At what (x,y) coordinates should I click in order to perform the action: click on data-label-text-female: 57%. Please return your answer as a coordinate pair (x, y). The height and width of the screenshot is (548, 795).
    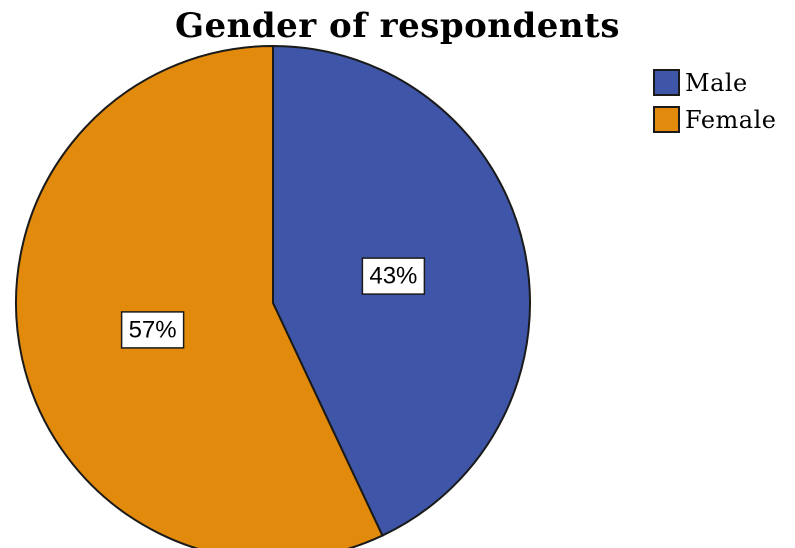
    Looking at the image, I should click on (153, 329).